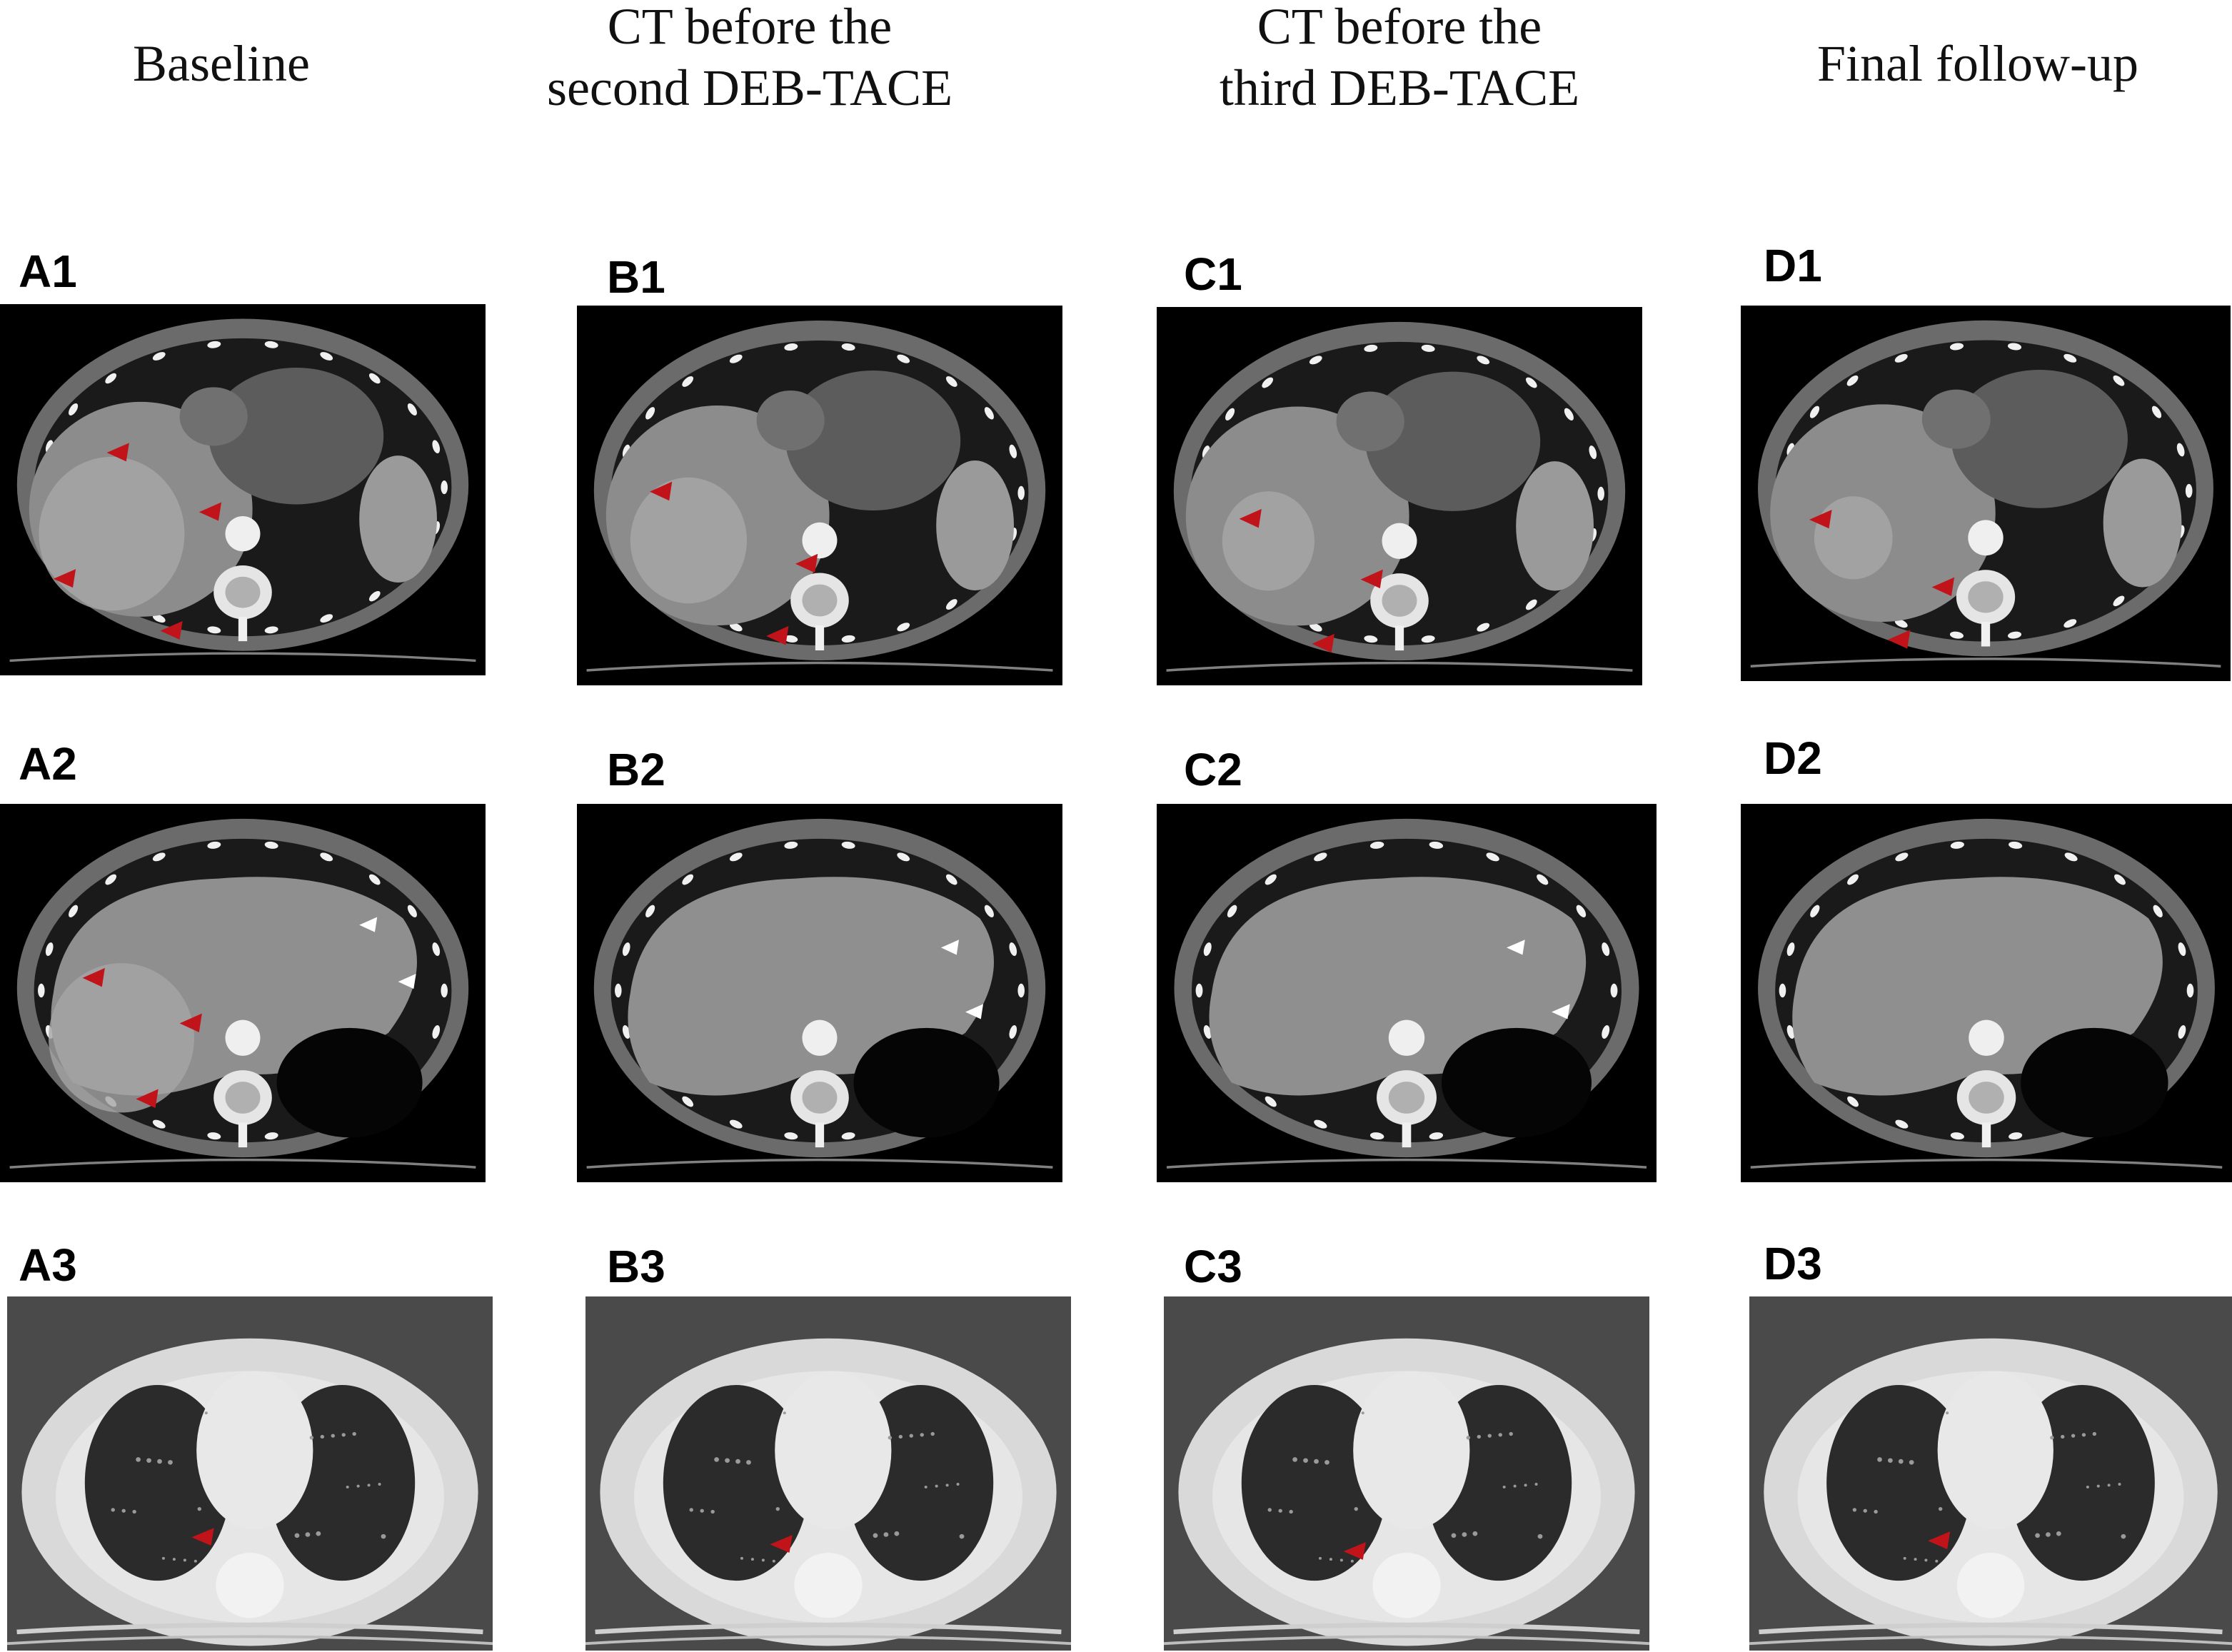 The height and width of the screenshot is (1652, 2232). What do you see at coordinates (1407, 993) in the screenshot?
I see `ct-image-c2` at bounding box center [1407, 993].